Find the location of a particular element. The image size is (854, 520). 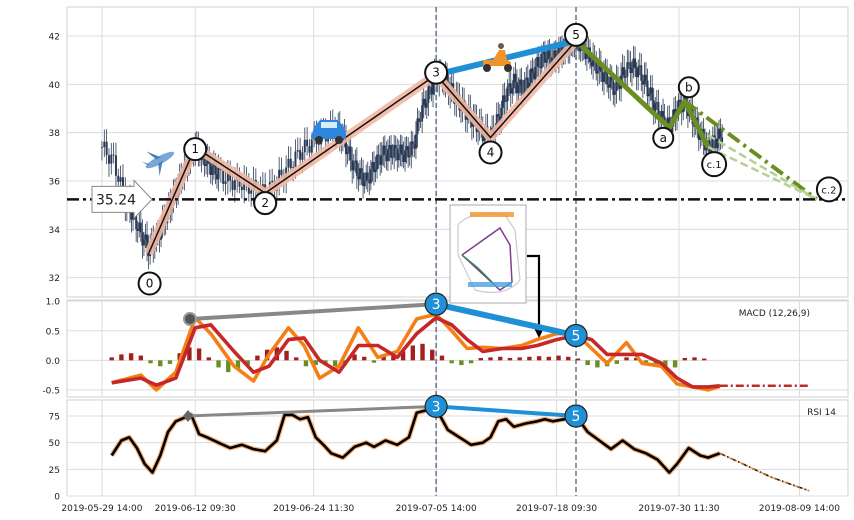

correction-projection-light is located at coordinates (762, 173).